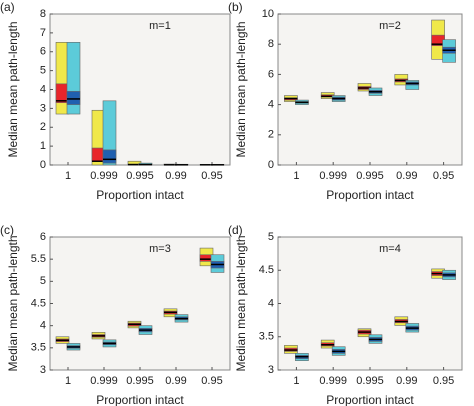 This screenshot has width=474, height=406. I want to click on panel-label: (a), so click(7, 7).